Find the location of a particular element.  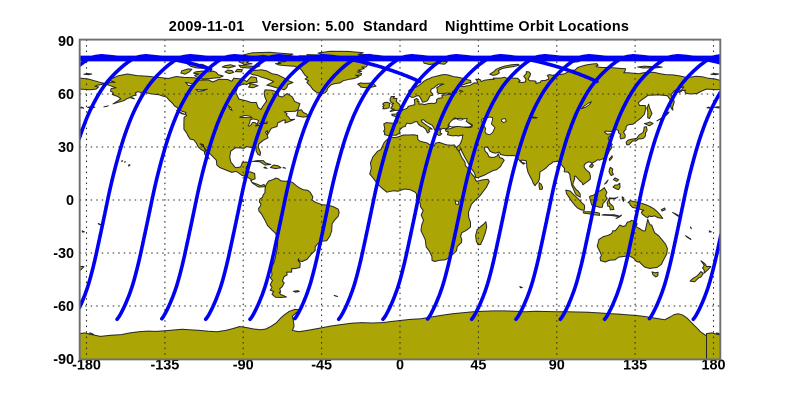

svg-text: -135 is located at coordinates (164, 366).